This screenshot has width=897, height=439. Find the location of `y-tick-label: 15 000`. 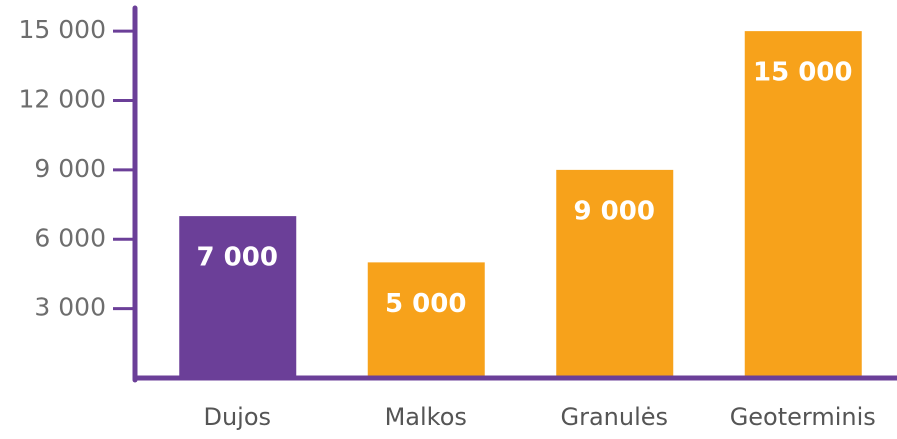

y-tick-label: 15 000 is located at coordinates (62, 29).